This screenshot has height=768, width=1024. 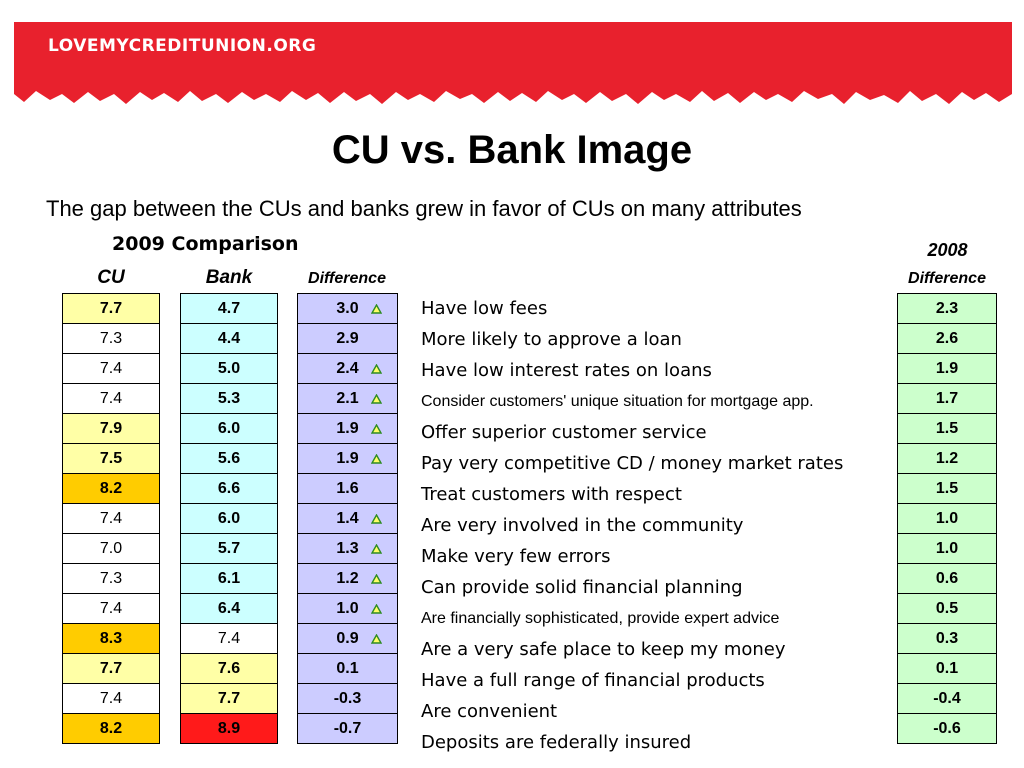 I want to click on attribute-label: Treat customers with respect, so click(x=551, y=494).